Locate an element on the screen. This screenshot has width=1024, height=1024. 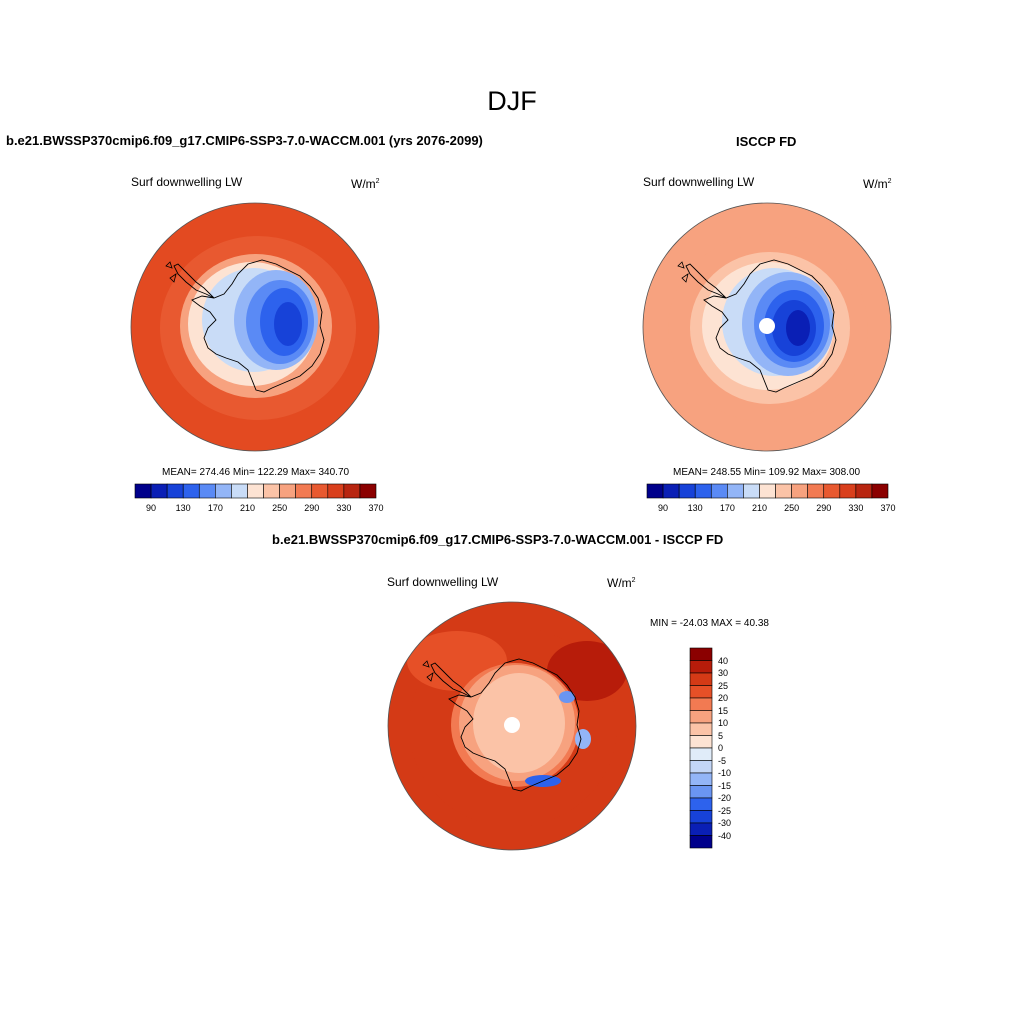
diff-coastline is located at coordinates (515, 725).